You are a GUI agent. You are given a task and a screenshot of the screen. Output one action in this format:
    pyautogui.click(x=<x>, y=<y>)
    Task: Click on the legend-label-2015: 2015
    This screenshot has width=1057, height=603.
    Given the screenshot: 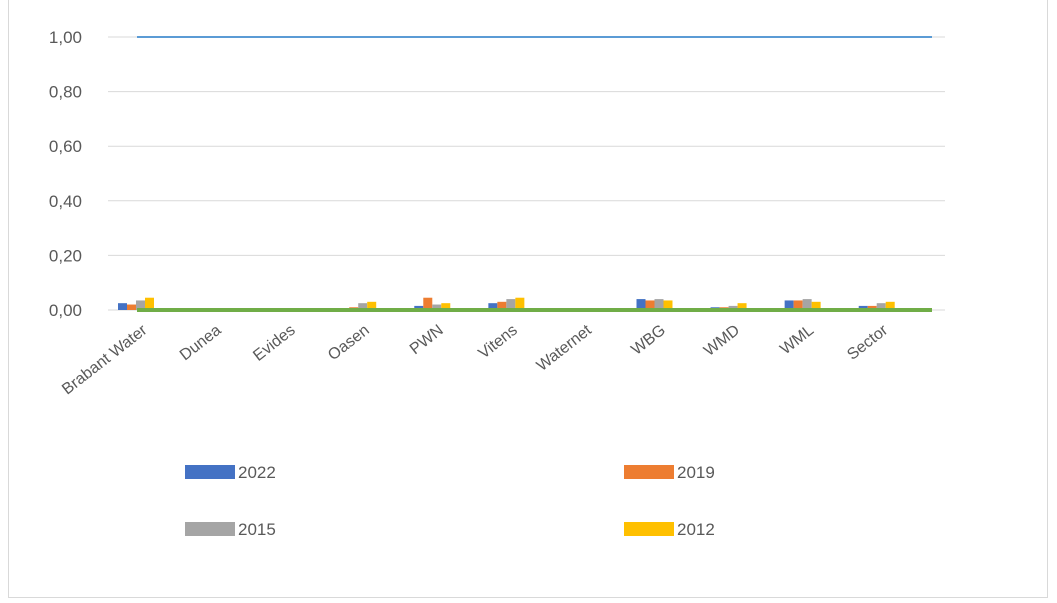 What is the action you would take?
    pyautogui.click(x=257, y=529)
    